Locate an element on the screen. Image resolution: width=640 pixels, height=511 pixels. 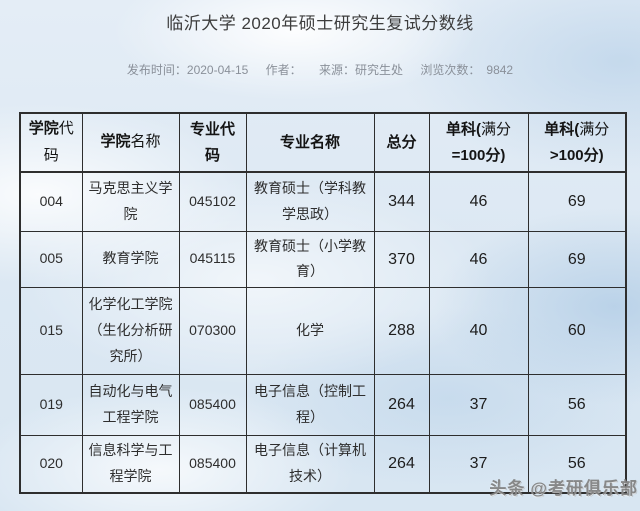
header-single-eq100: 单科(满分 =100分) is located at coordinates (478, 142).